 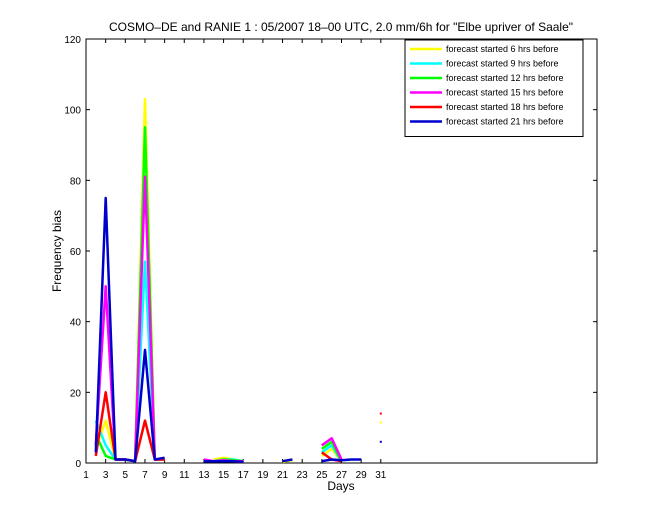 I want to click on legend-label-3: forecast started 12 hrs before, so click(x=505, y=78).